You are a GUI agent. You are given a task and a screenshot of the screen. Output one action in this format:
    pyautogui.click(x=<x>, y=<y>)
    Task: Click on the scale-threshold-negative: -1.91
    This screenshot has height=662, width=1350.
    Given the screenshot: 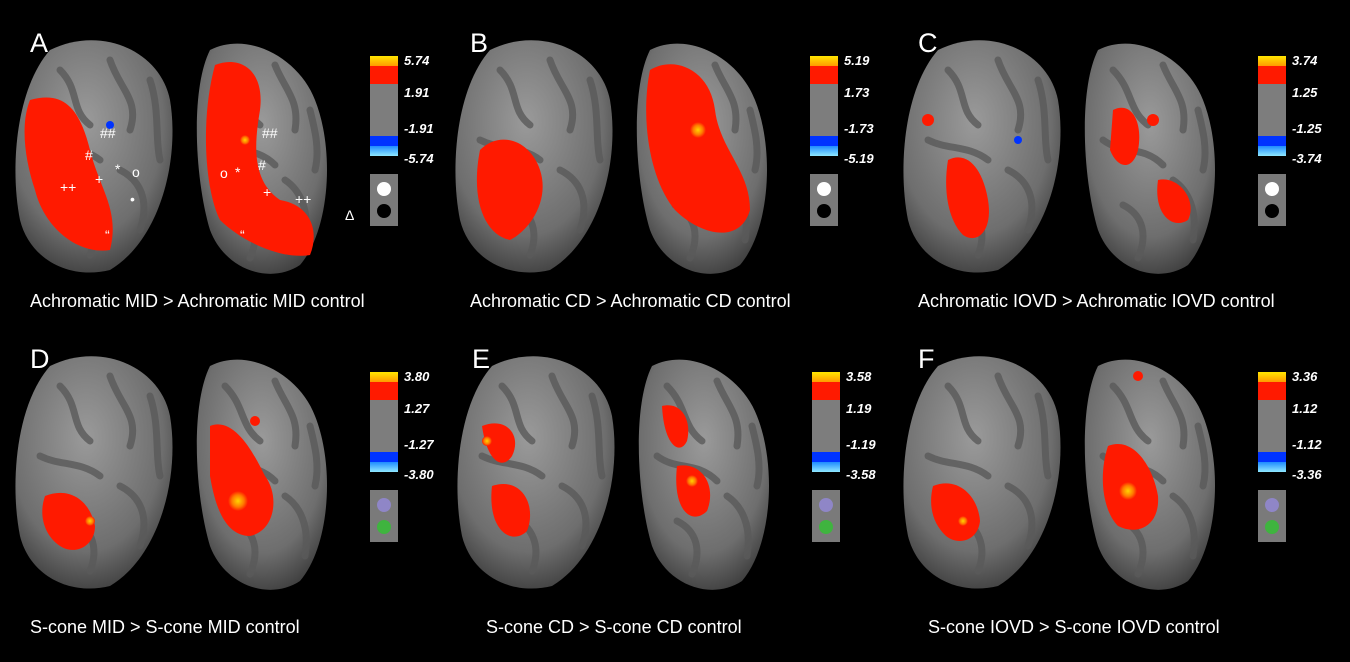 What is the action you would take?
    pyautogui.click(x=419, y=128)
    